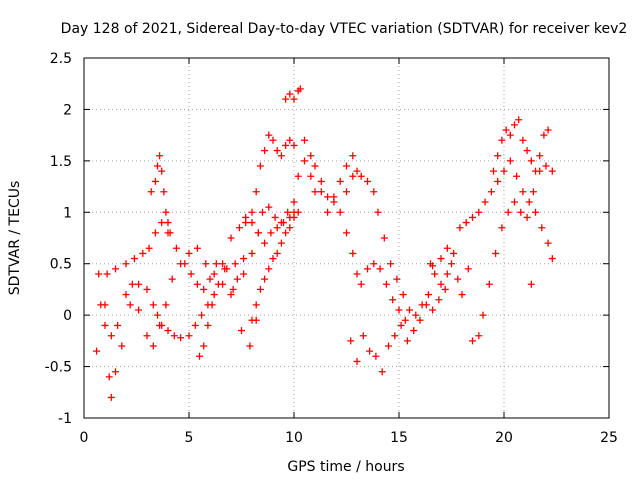 Image resolution: width=640 pixels, height=480 pixels. Describe the element at coordinates (294, 438) in the screenshot. I see `x-tick-label: 10` at that location.